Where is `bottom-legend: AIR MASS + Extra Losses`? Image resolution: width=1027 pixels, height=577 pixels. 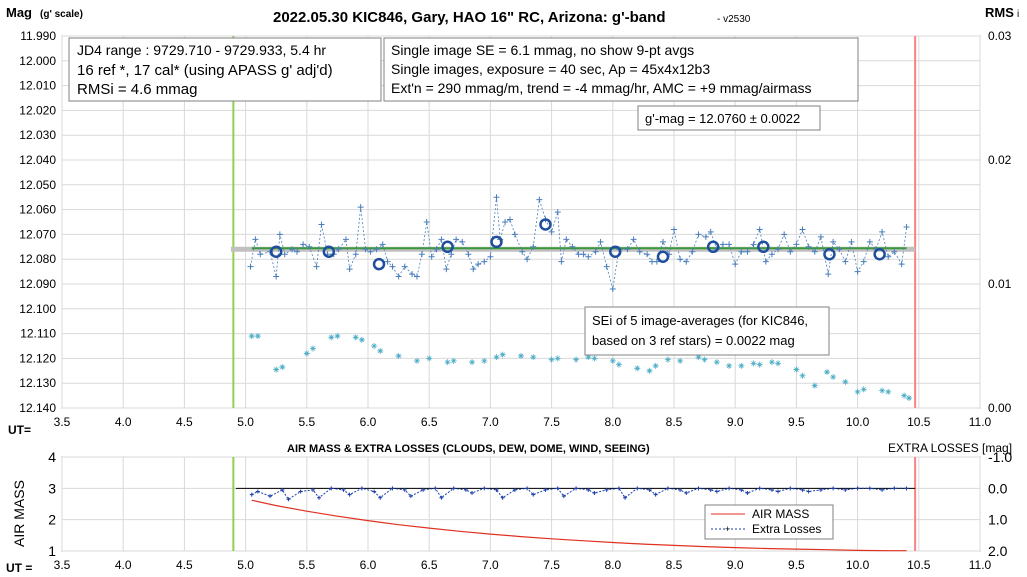 bottom-legend: AIR MASS + Extra Losses is located at coordinates (769, 522).